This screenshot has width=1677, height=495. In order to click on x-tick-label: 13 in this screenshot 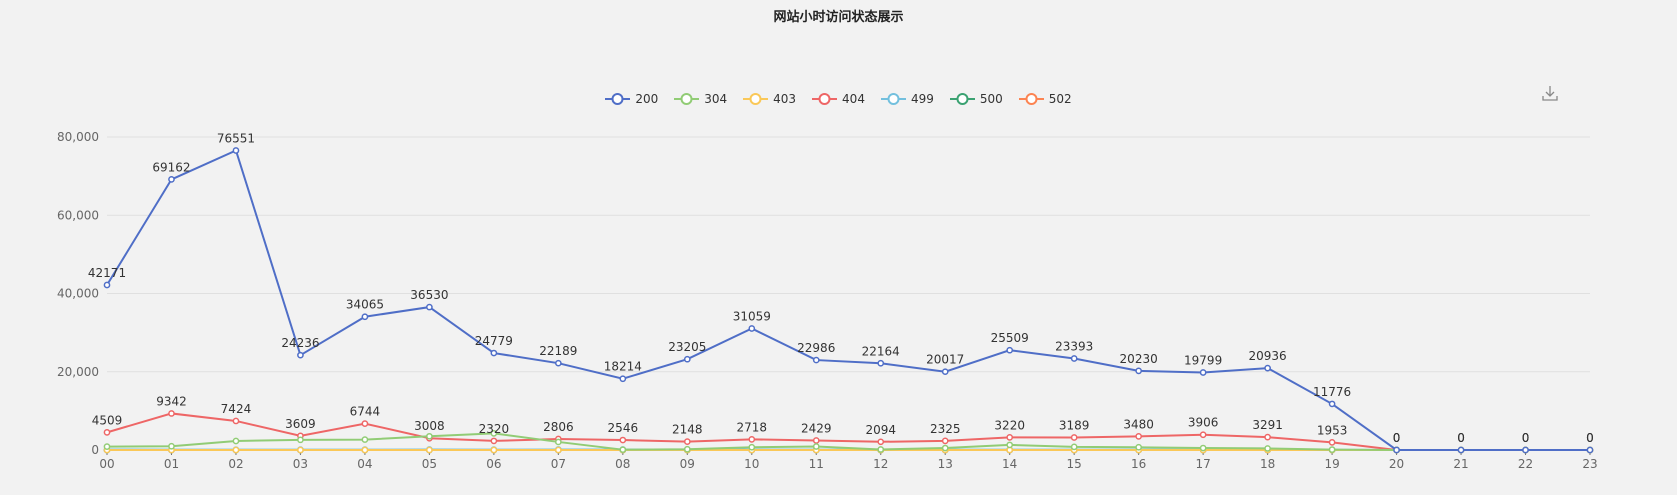, I will do `click(945, 464)`.